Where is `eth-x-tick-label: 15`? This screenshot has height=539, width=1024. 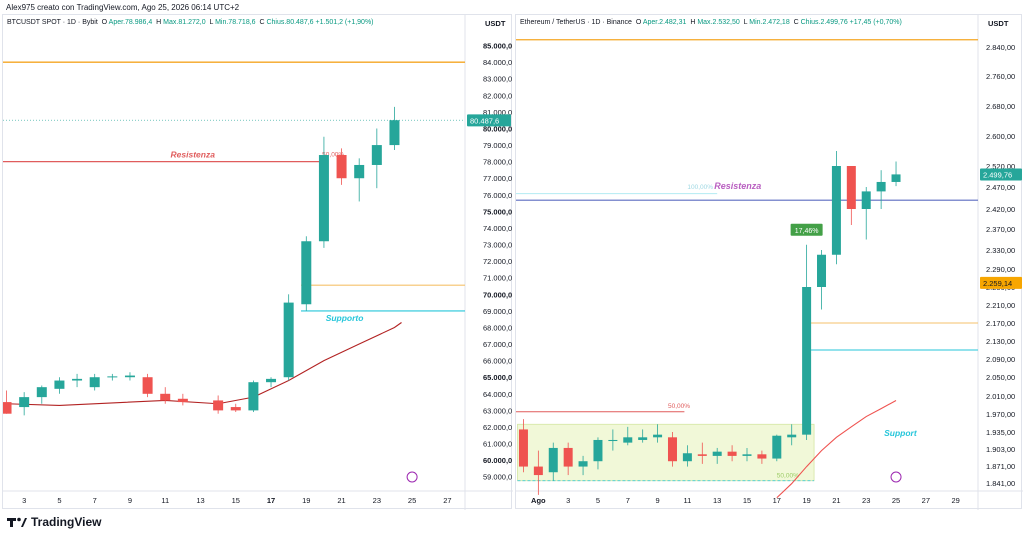
eth-x-tick-label: 15 is located at coordinates (747, 500).